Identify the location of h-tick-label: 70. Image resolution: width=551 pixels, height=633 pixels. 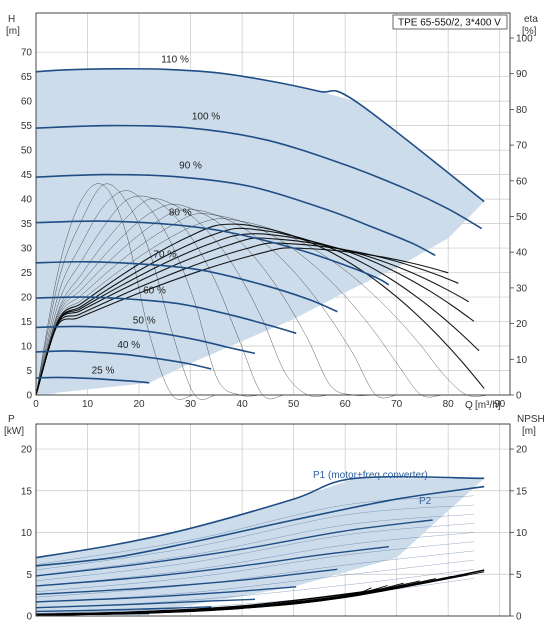
(27, 53).